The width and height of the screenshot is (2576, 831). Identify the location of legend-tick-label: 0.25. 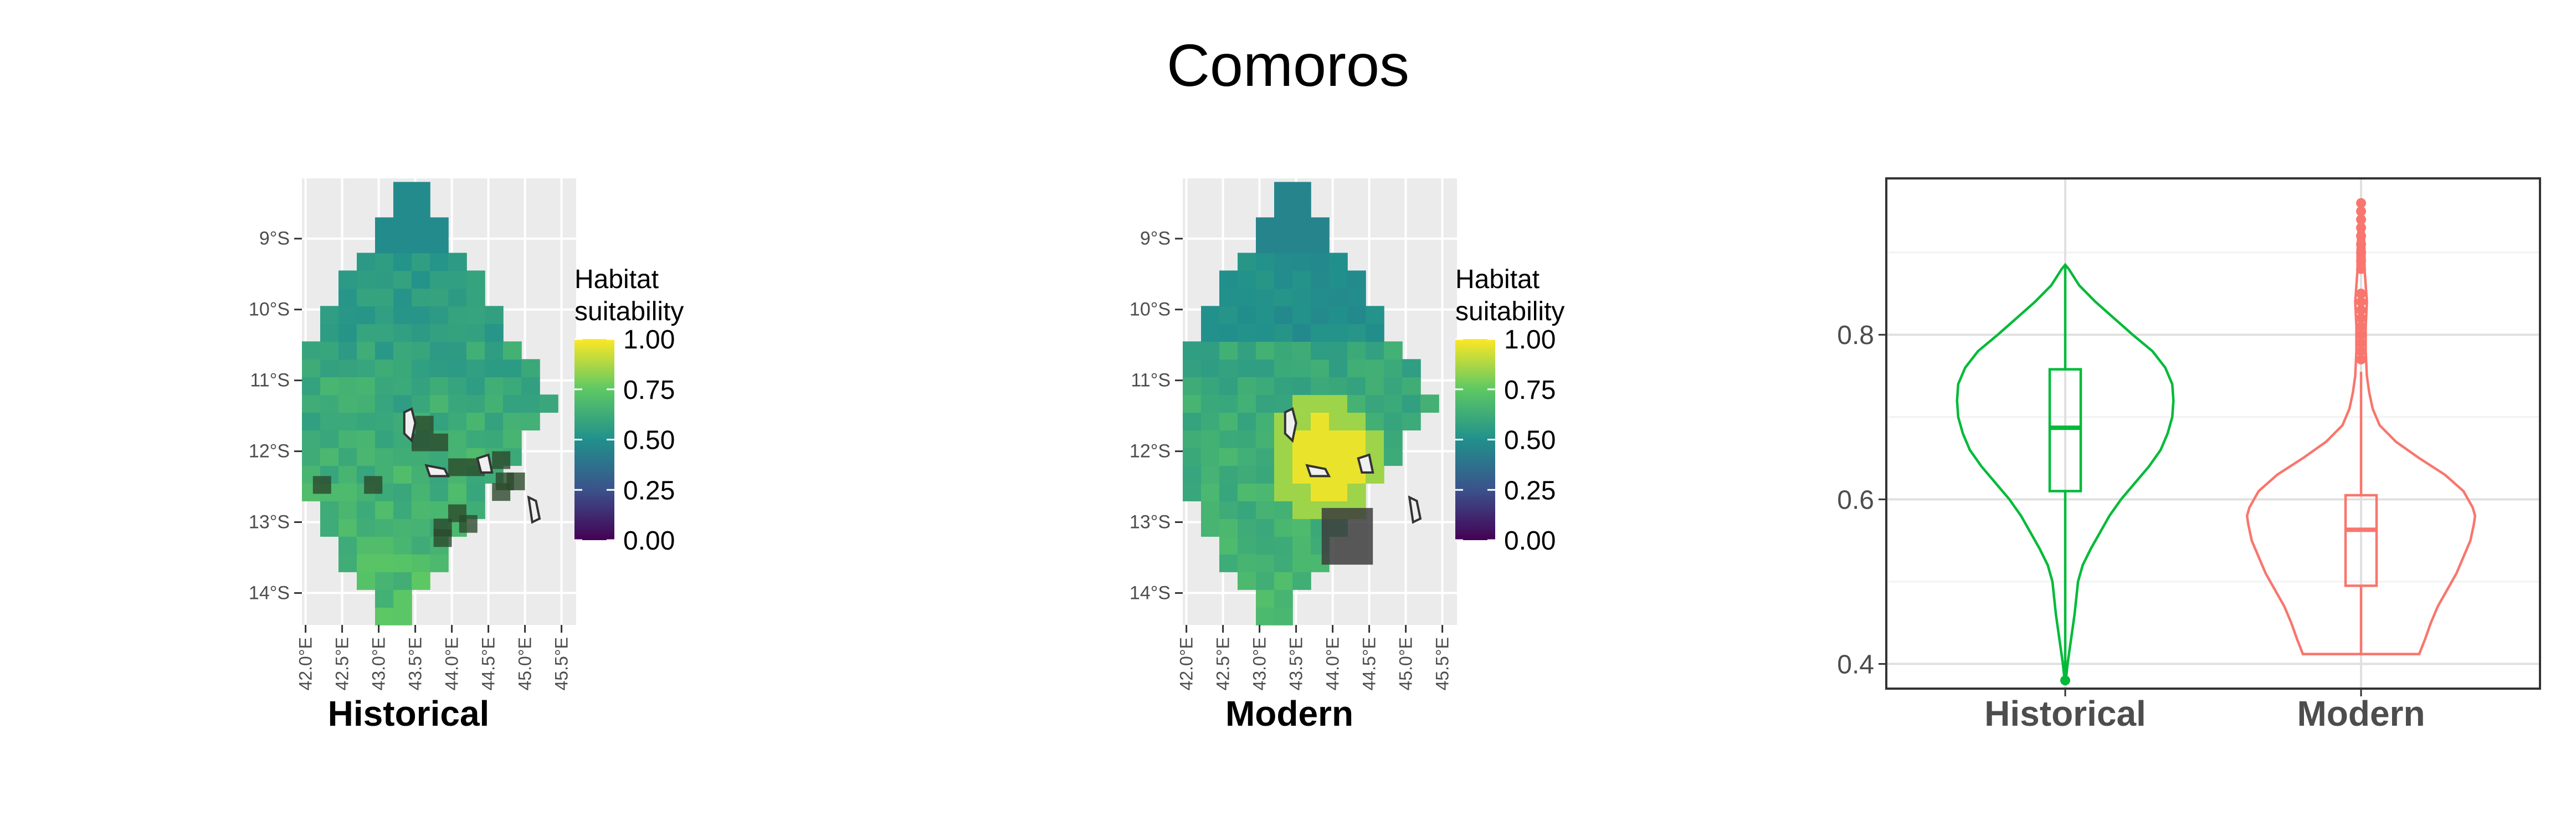
(649, 490).